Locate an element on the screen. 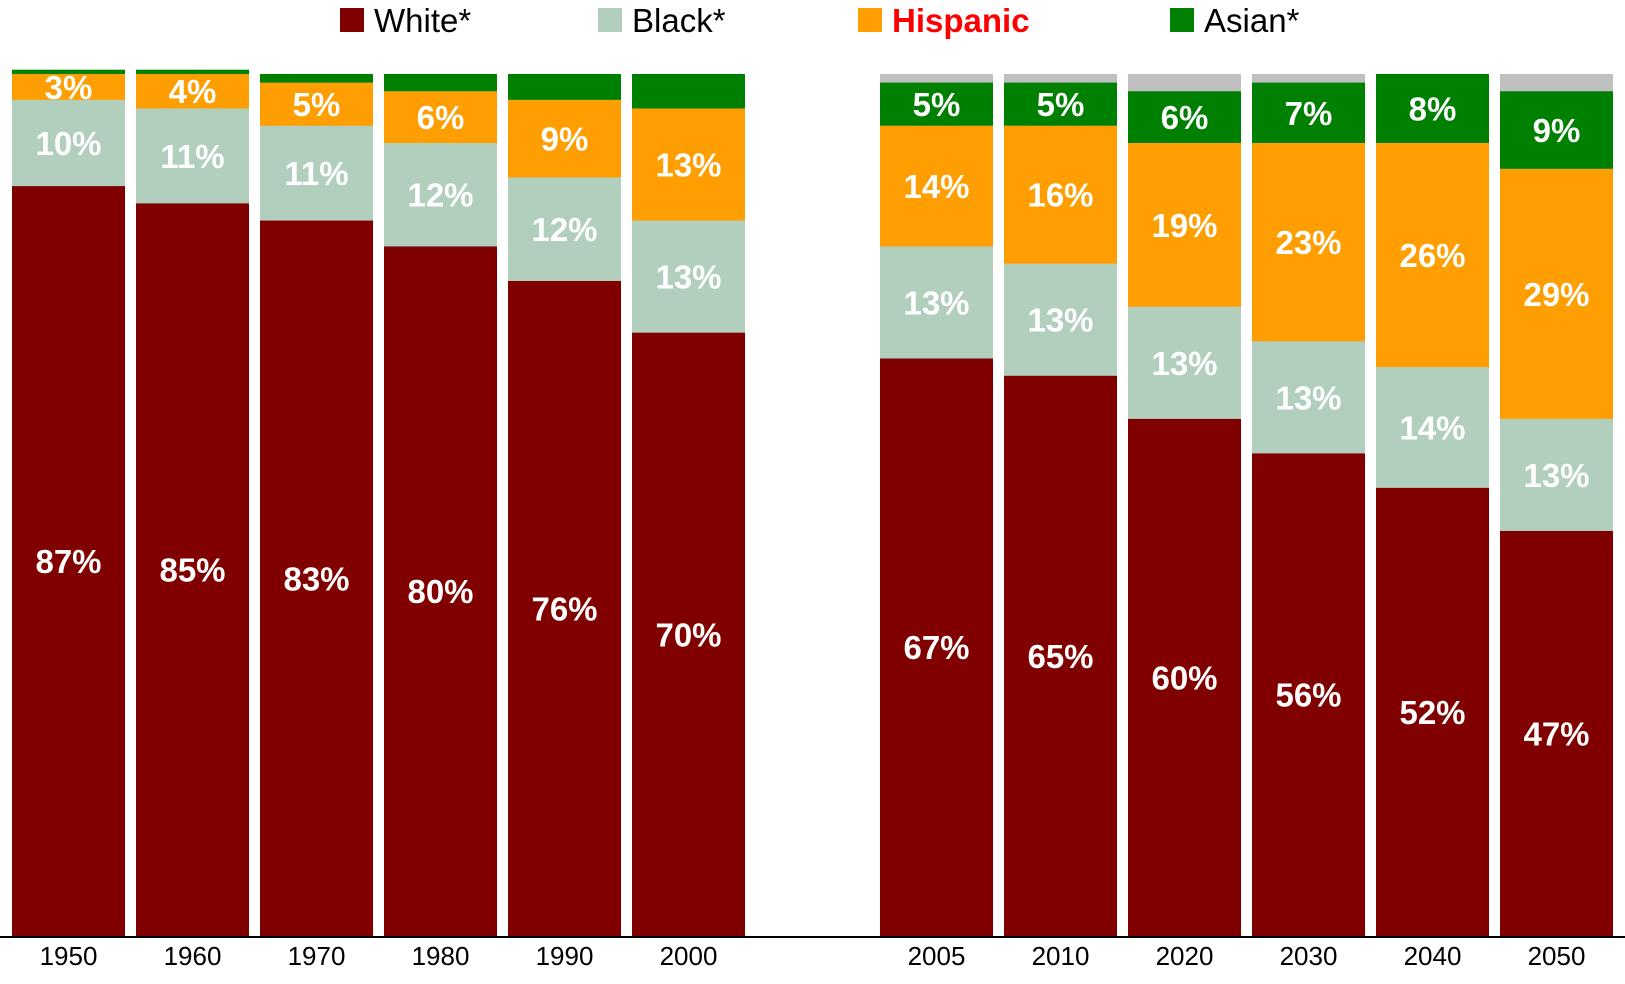 The height and width of the screenshot is (984, 1625). bar-hispanic-1980 is located at coordinates (440, 117).